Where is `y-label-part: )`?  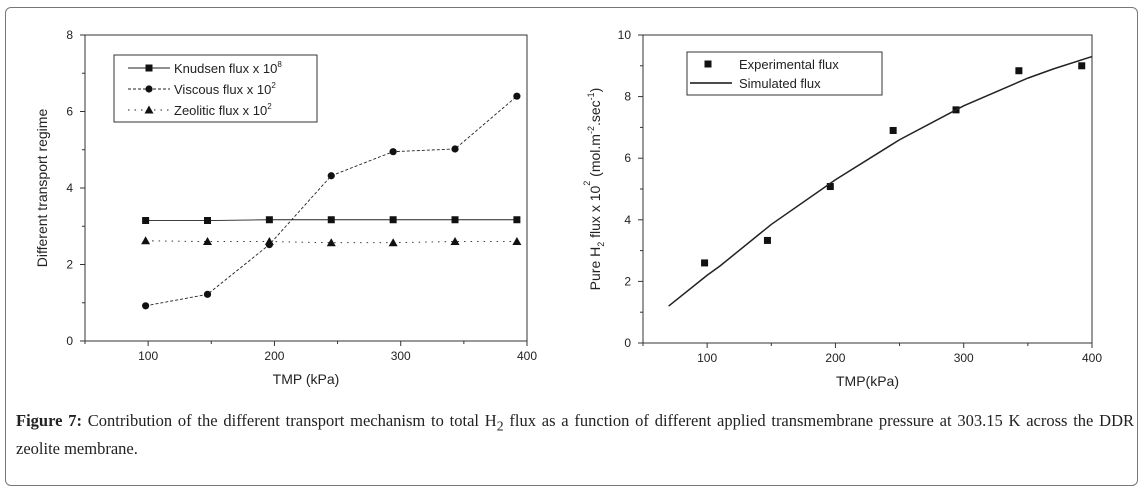 y-label-part: ) is located at coordinates (595, 90).